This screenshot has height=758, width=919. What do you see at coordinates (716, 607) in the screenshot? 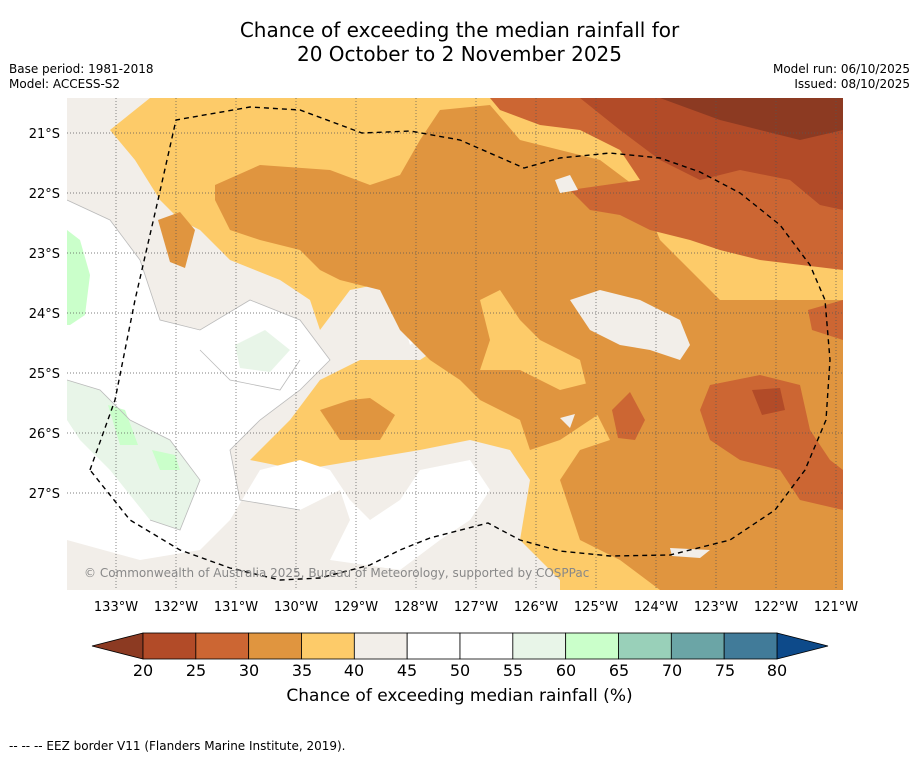
I see `lon-label: 123°W` at bounding box center [716, 607].